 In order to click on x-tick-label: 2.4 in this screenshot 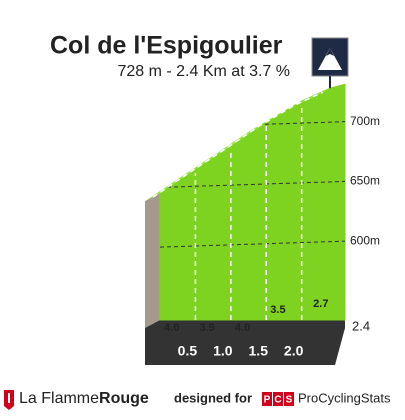, I will do `click(361, 325)`.